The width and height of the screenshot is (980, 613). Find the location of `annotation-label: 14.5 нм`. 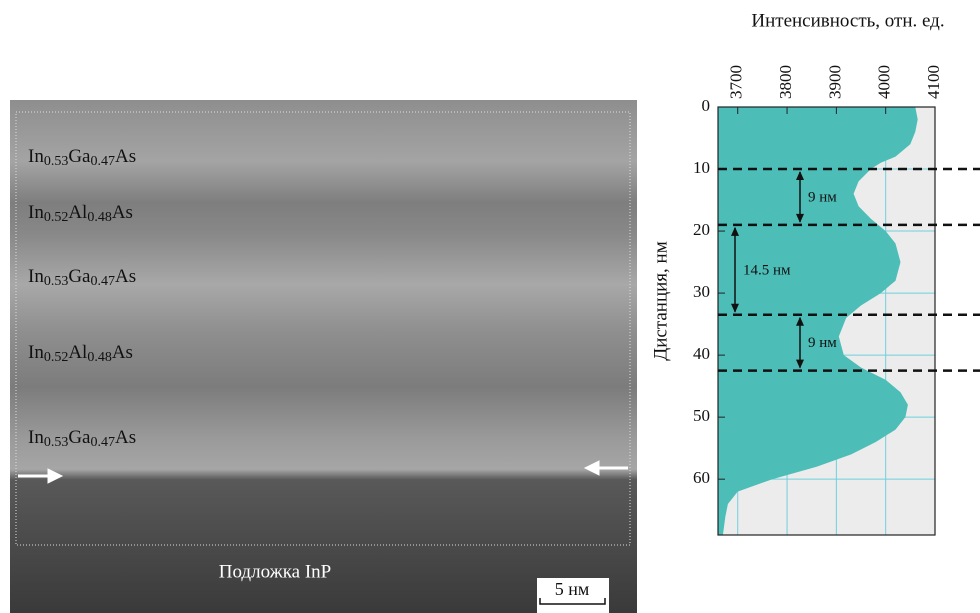

annotation-label: 14.5 нм is located at coordinates (767, 270).